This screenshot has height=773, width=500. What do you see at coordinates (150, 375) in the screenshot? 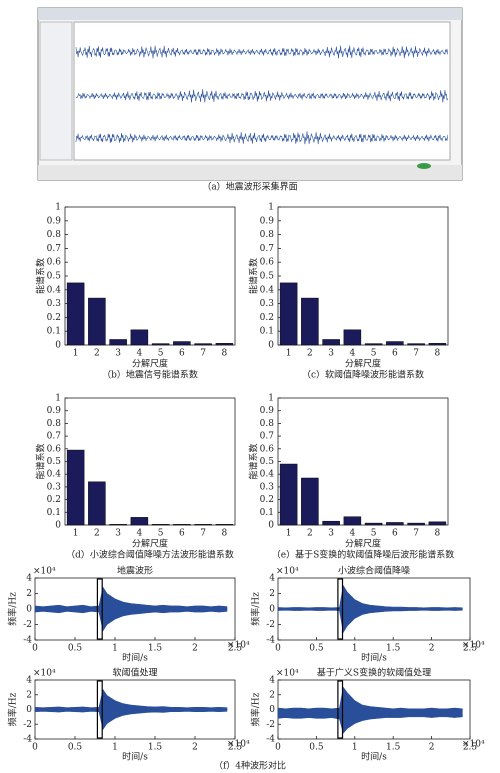
I see `caption: （b）地震信号能谱系数` at bounding box center [150, 375].